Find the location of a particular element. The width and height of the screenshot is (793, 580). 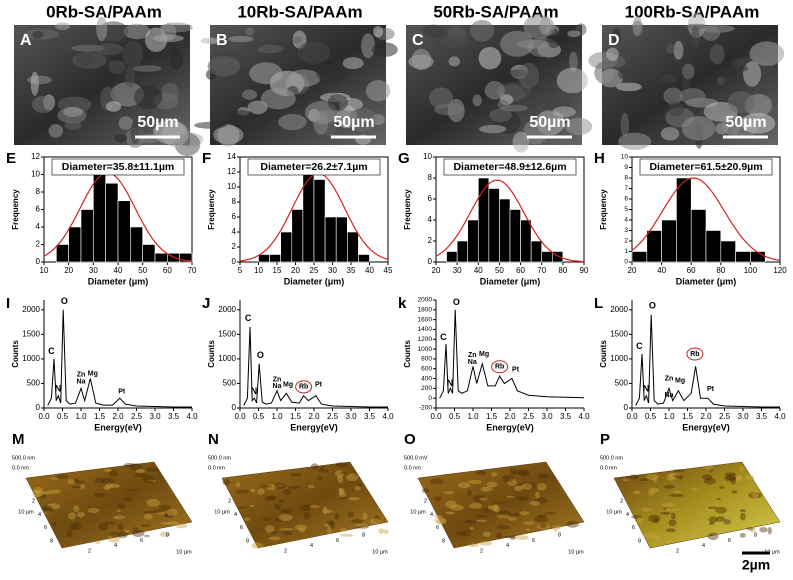

x-tick-label: 80 is located at coordinates (720, 270).